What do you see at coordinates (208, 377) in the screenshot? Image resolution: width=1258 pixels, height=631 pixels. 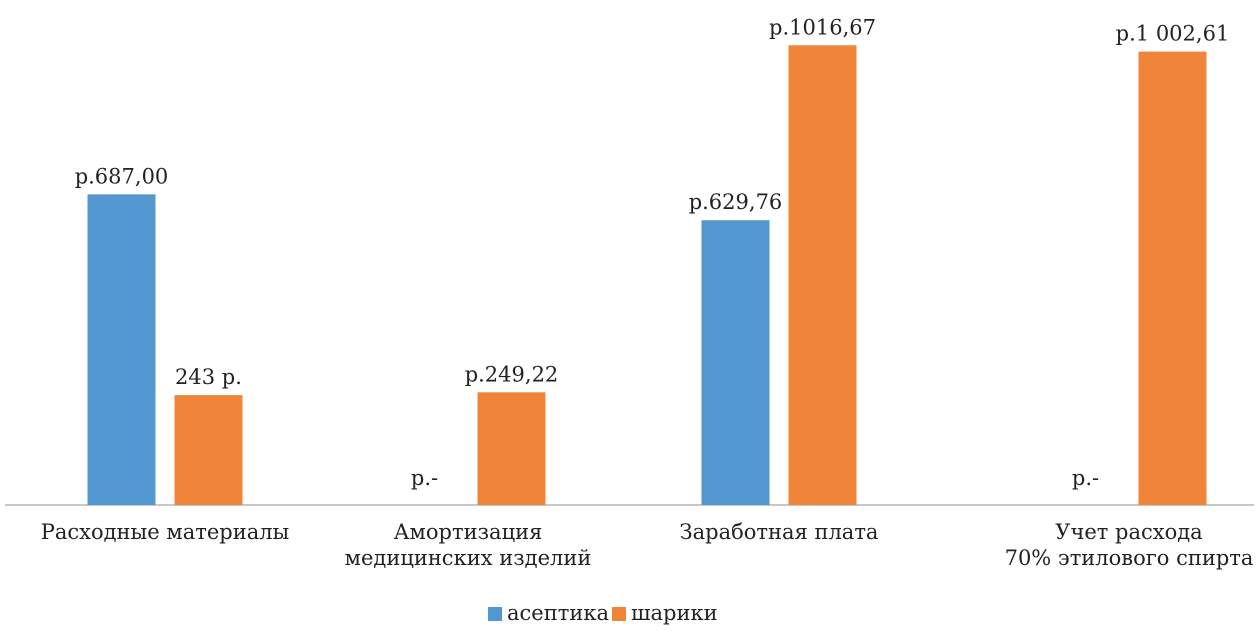 I see `data-label-шарики-1: 243 р.` at bounding box center [208, 377].